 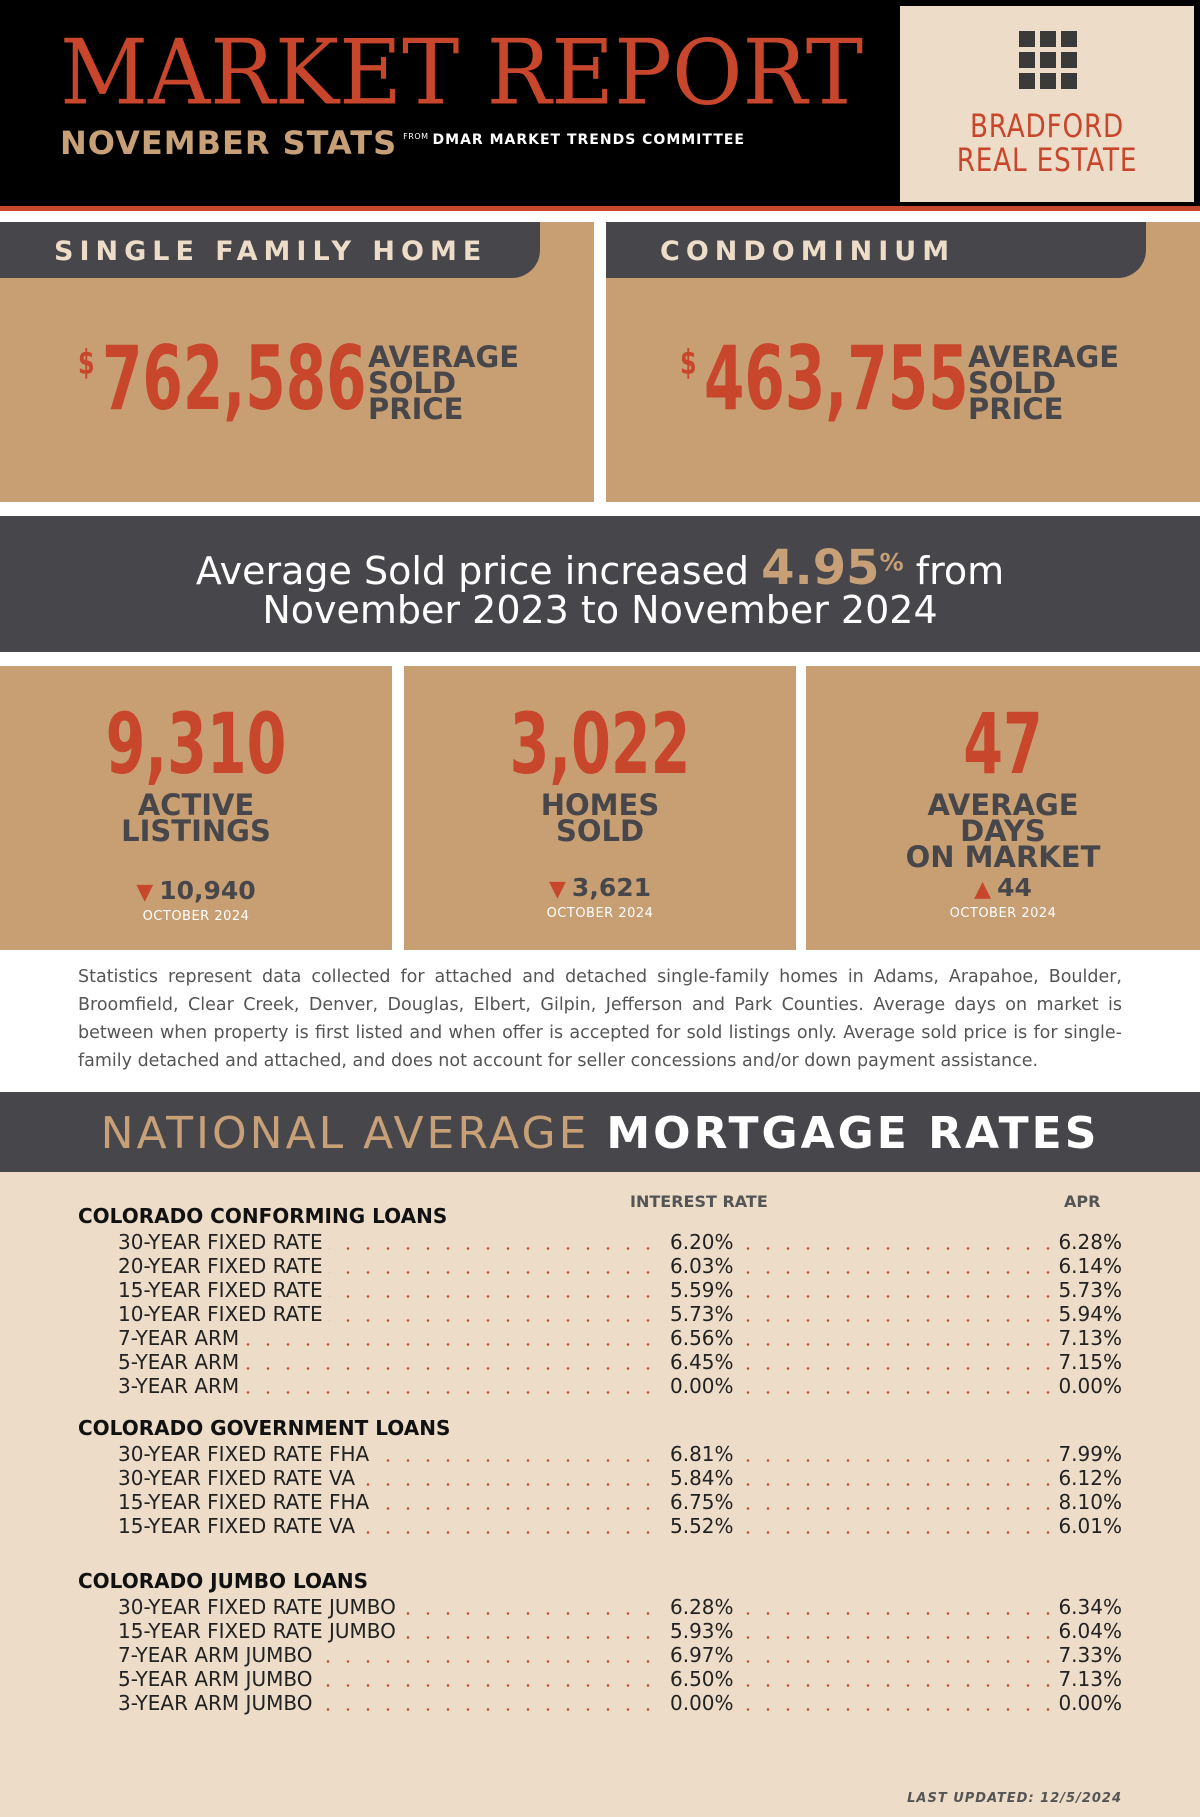 What do you see at coordinates (620, 1340) in the screenshot?
I see `rate-row: 7-YEAR ARM 6.56% 7.13%` at bounding box center [620, 1340].